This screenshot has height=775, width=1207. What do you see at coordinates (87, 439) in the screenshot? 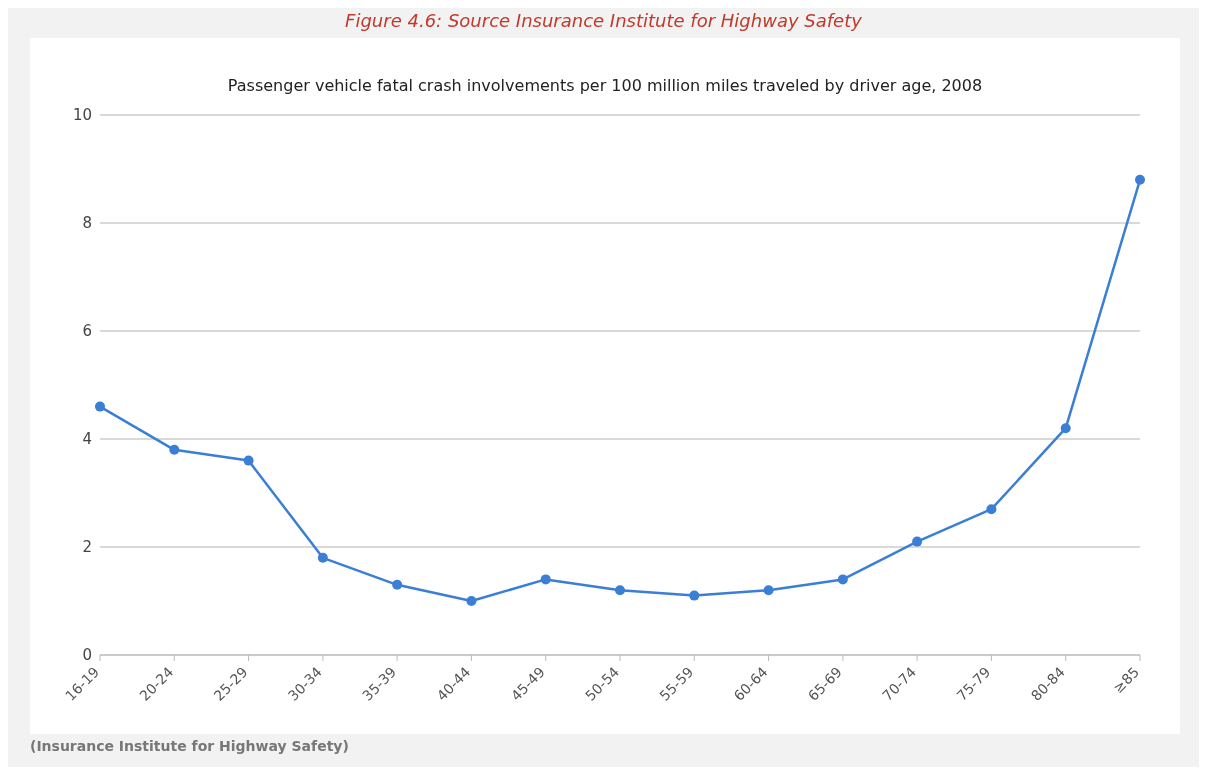
I see `y-tick-label: 4` at bounding box center [87, 439].